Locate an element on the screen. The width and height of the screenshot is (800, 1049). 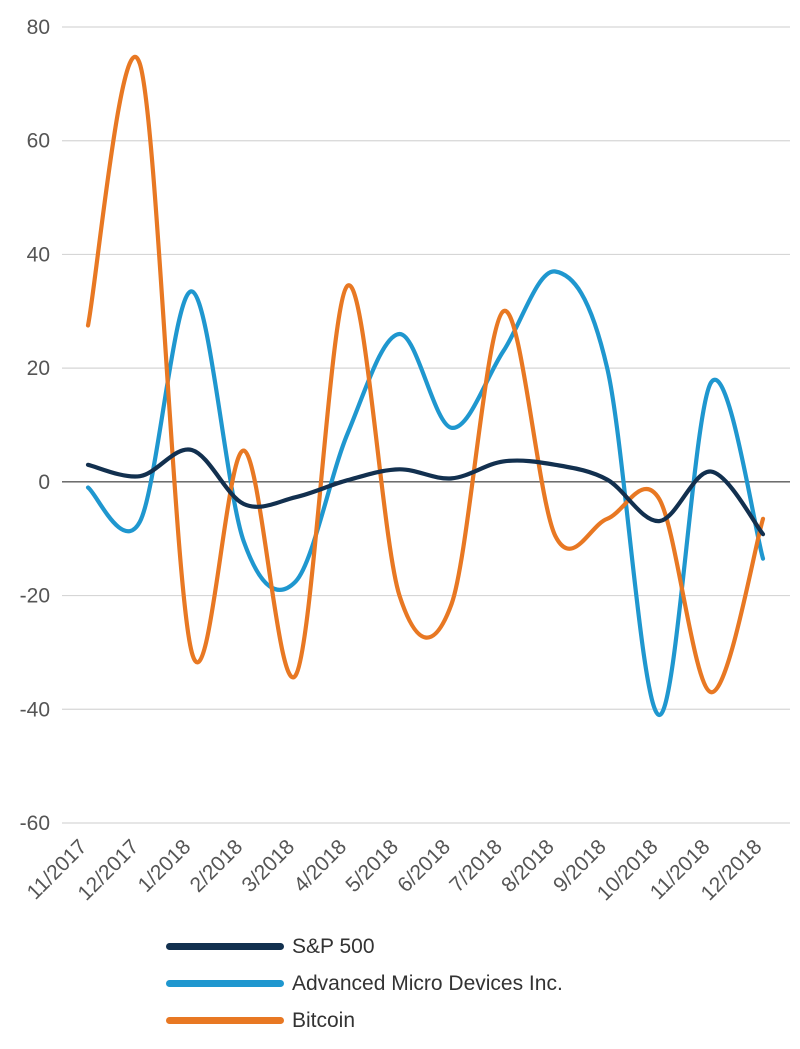
legend-label-sp500: S&P 500 is located at coordinates (333, 946).